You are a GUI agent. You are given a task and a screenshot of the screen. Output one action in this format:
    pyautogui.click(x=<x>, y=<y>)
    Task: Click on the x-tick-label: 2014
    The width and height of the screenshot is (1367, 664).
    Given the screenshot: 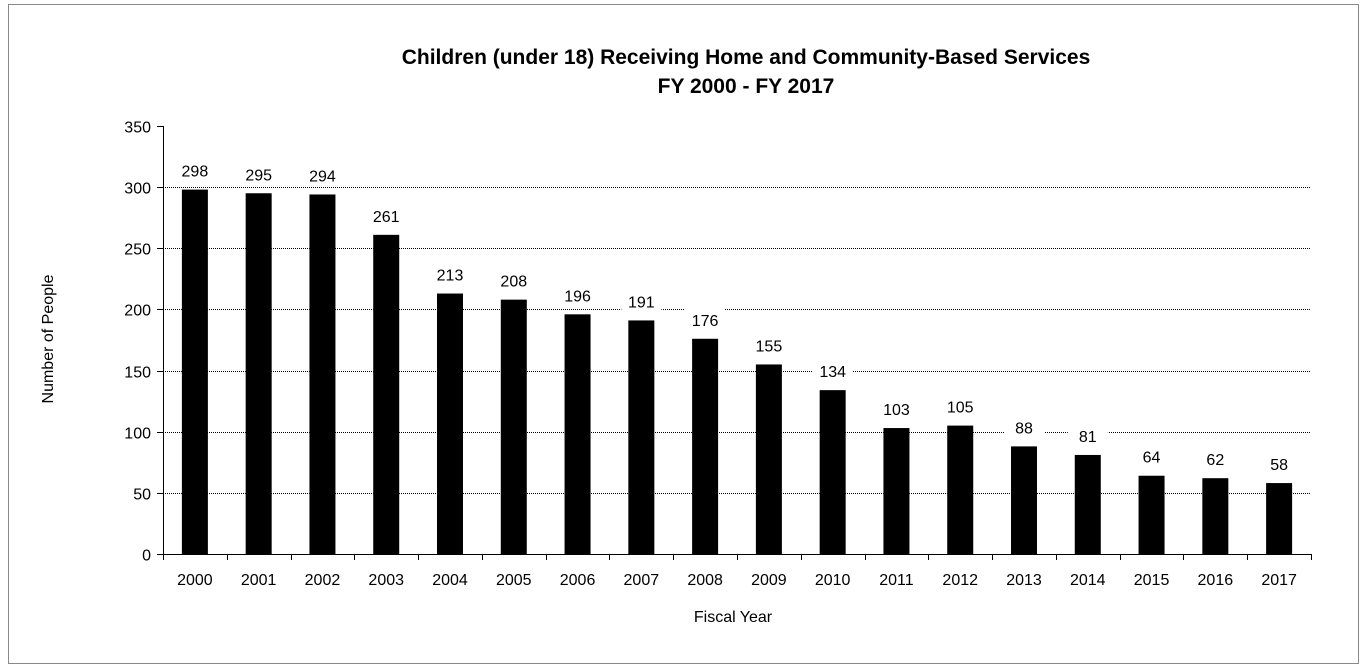 What is the action you would take?
    pyautogui.click(x=1088, y=580)
    